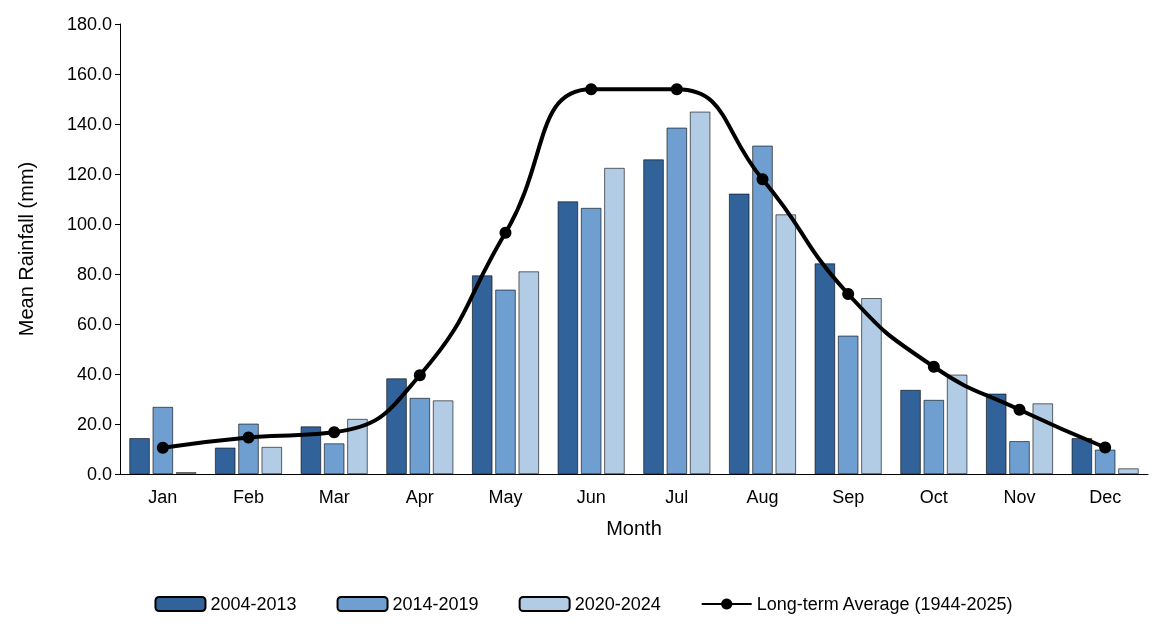 The width and height of the screenshot is (1168, 628). What do you see at coordinates (884, 604) in the screenshot?
I see `legend-label: Long-term Average (1944-2025)` at bounding box center [884, 604].